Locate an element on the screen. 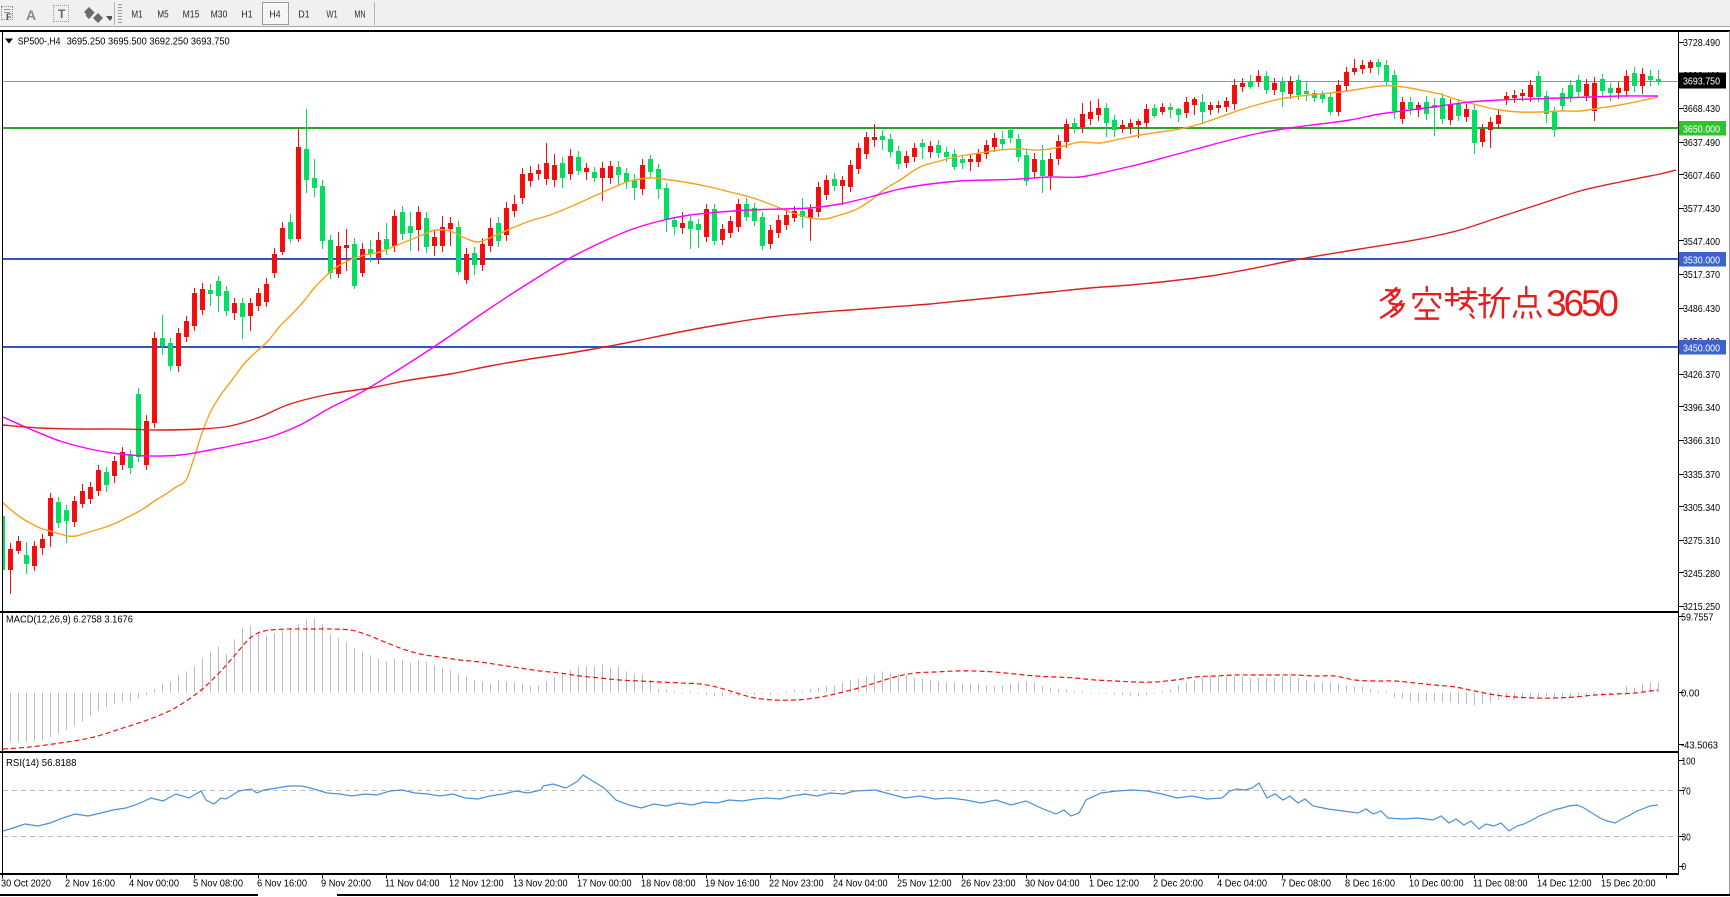 The width and height of the screenshot is (1730, 897). svg-text: 30 Oct 2020 is located at coordinates (26, 884).